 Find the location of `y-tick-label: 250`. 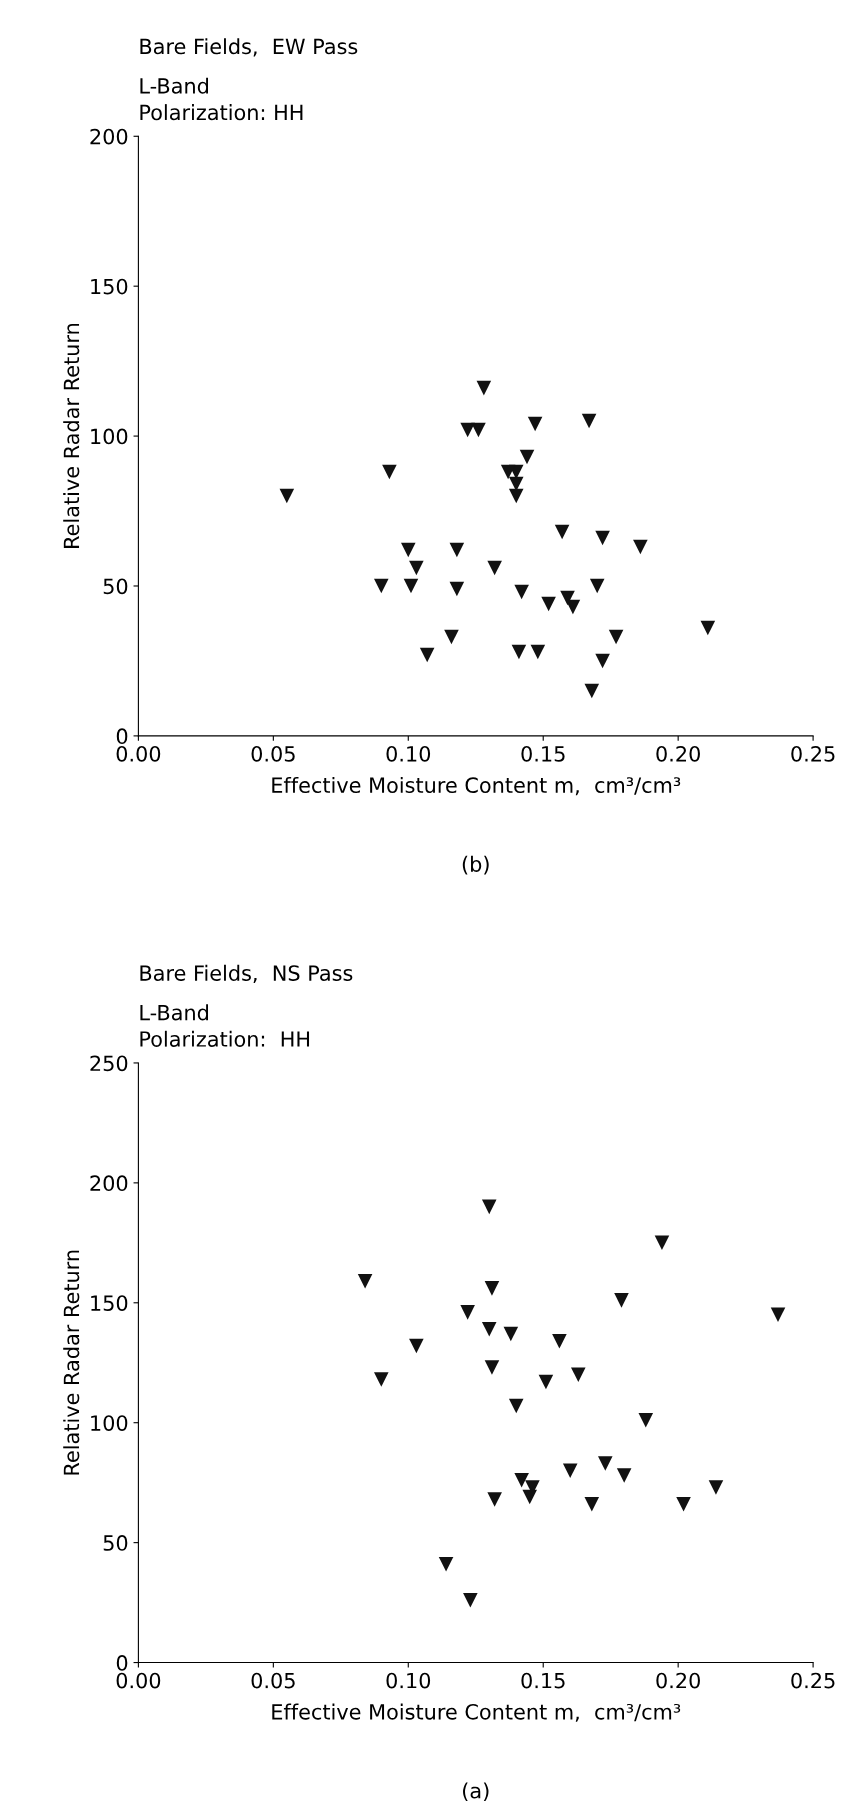

y-tick-label: 250 is located at coordinates (109, 1063).